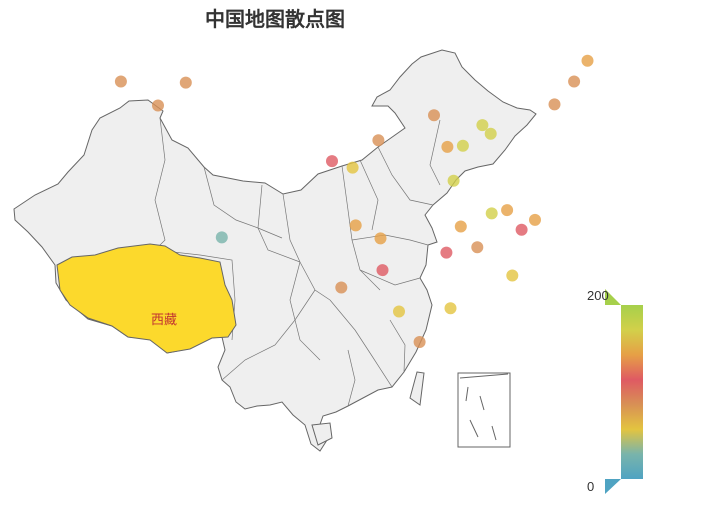 This screenshot has width=725, height=513. Describe the element at coordinates (417, 388) in the screenshot. I see `taiwan-island` at that location.